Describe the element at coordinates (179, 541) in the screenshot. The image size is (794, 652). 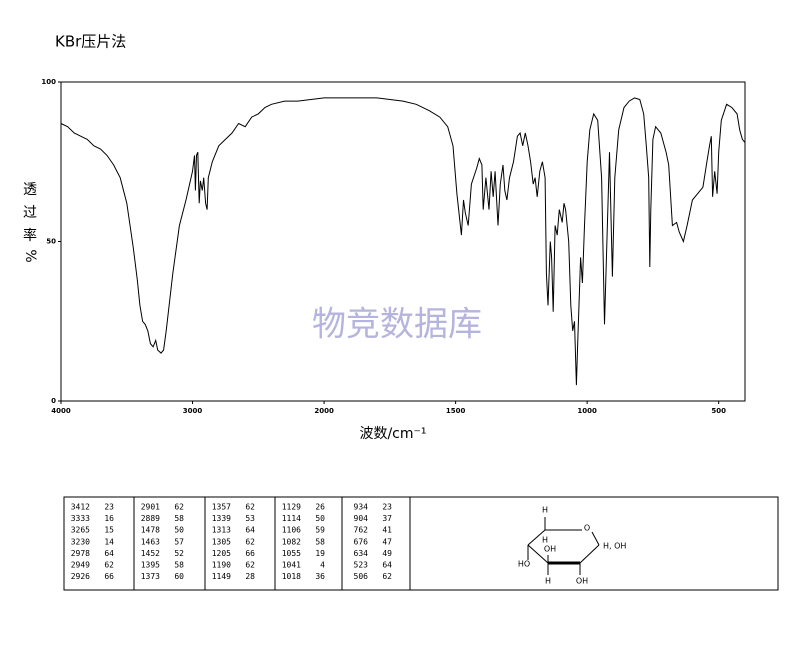
I see `table-cell: 57` at that location.